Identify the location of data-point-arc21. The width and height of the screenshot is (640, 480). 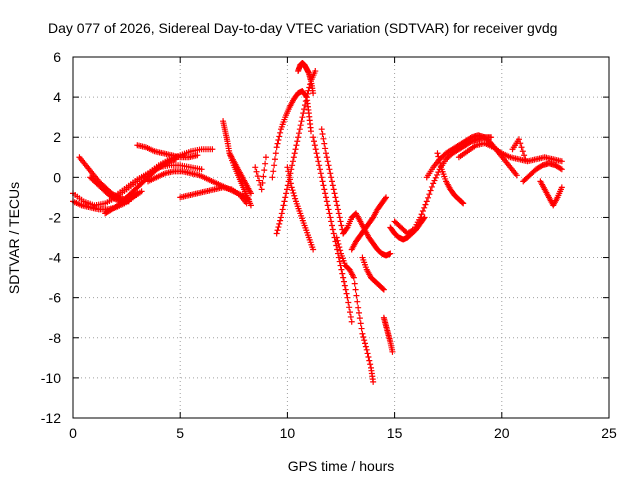
(385, 198).